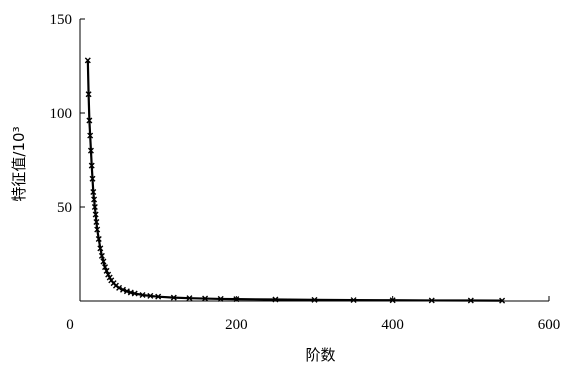  Describe the element at coordinates (61, 114) in the screenshot. I see `y-tick-label: 100` at that location.